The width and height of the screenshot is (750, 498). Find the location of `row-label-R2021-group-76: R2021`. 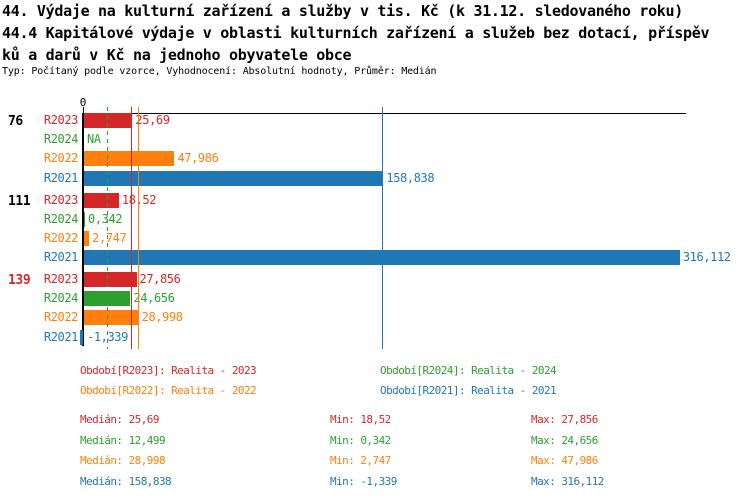

row-label-R2021-group-76: R2021 is located at coordinates (61, 178).